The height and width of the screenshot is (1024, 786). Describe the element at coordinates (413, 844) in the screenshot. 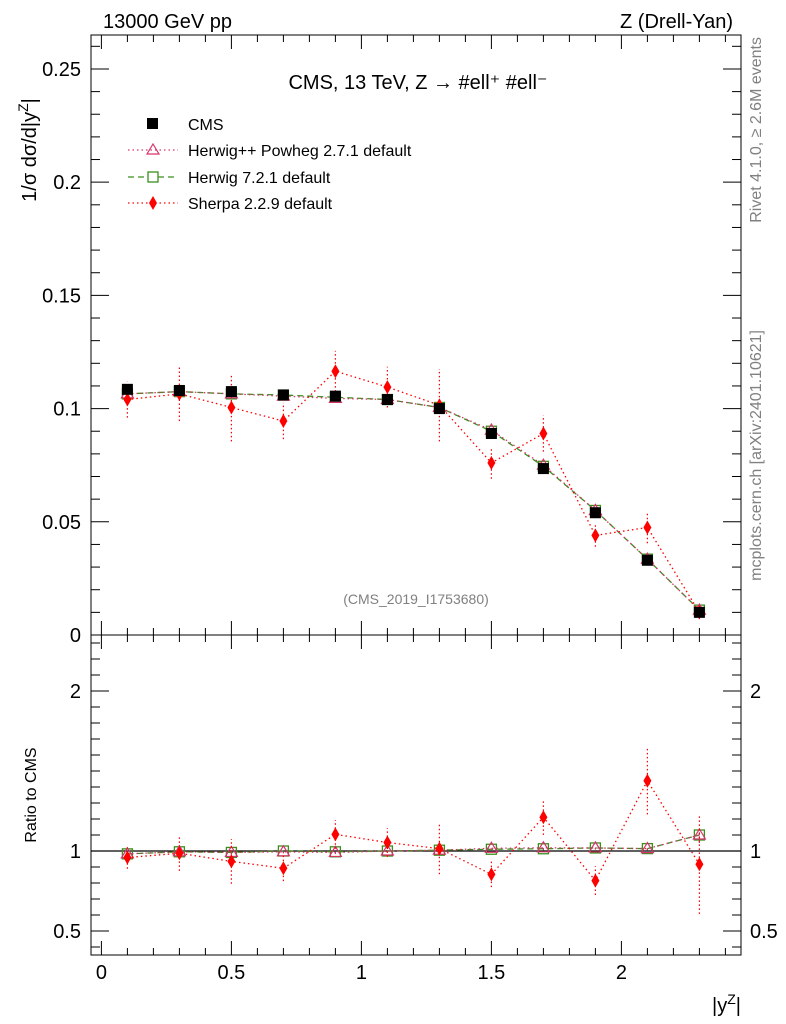

I see `ratio-line-herwig-powheg-2-7-1-default` at that location.